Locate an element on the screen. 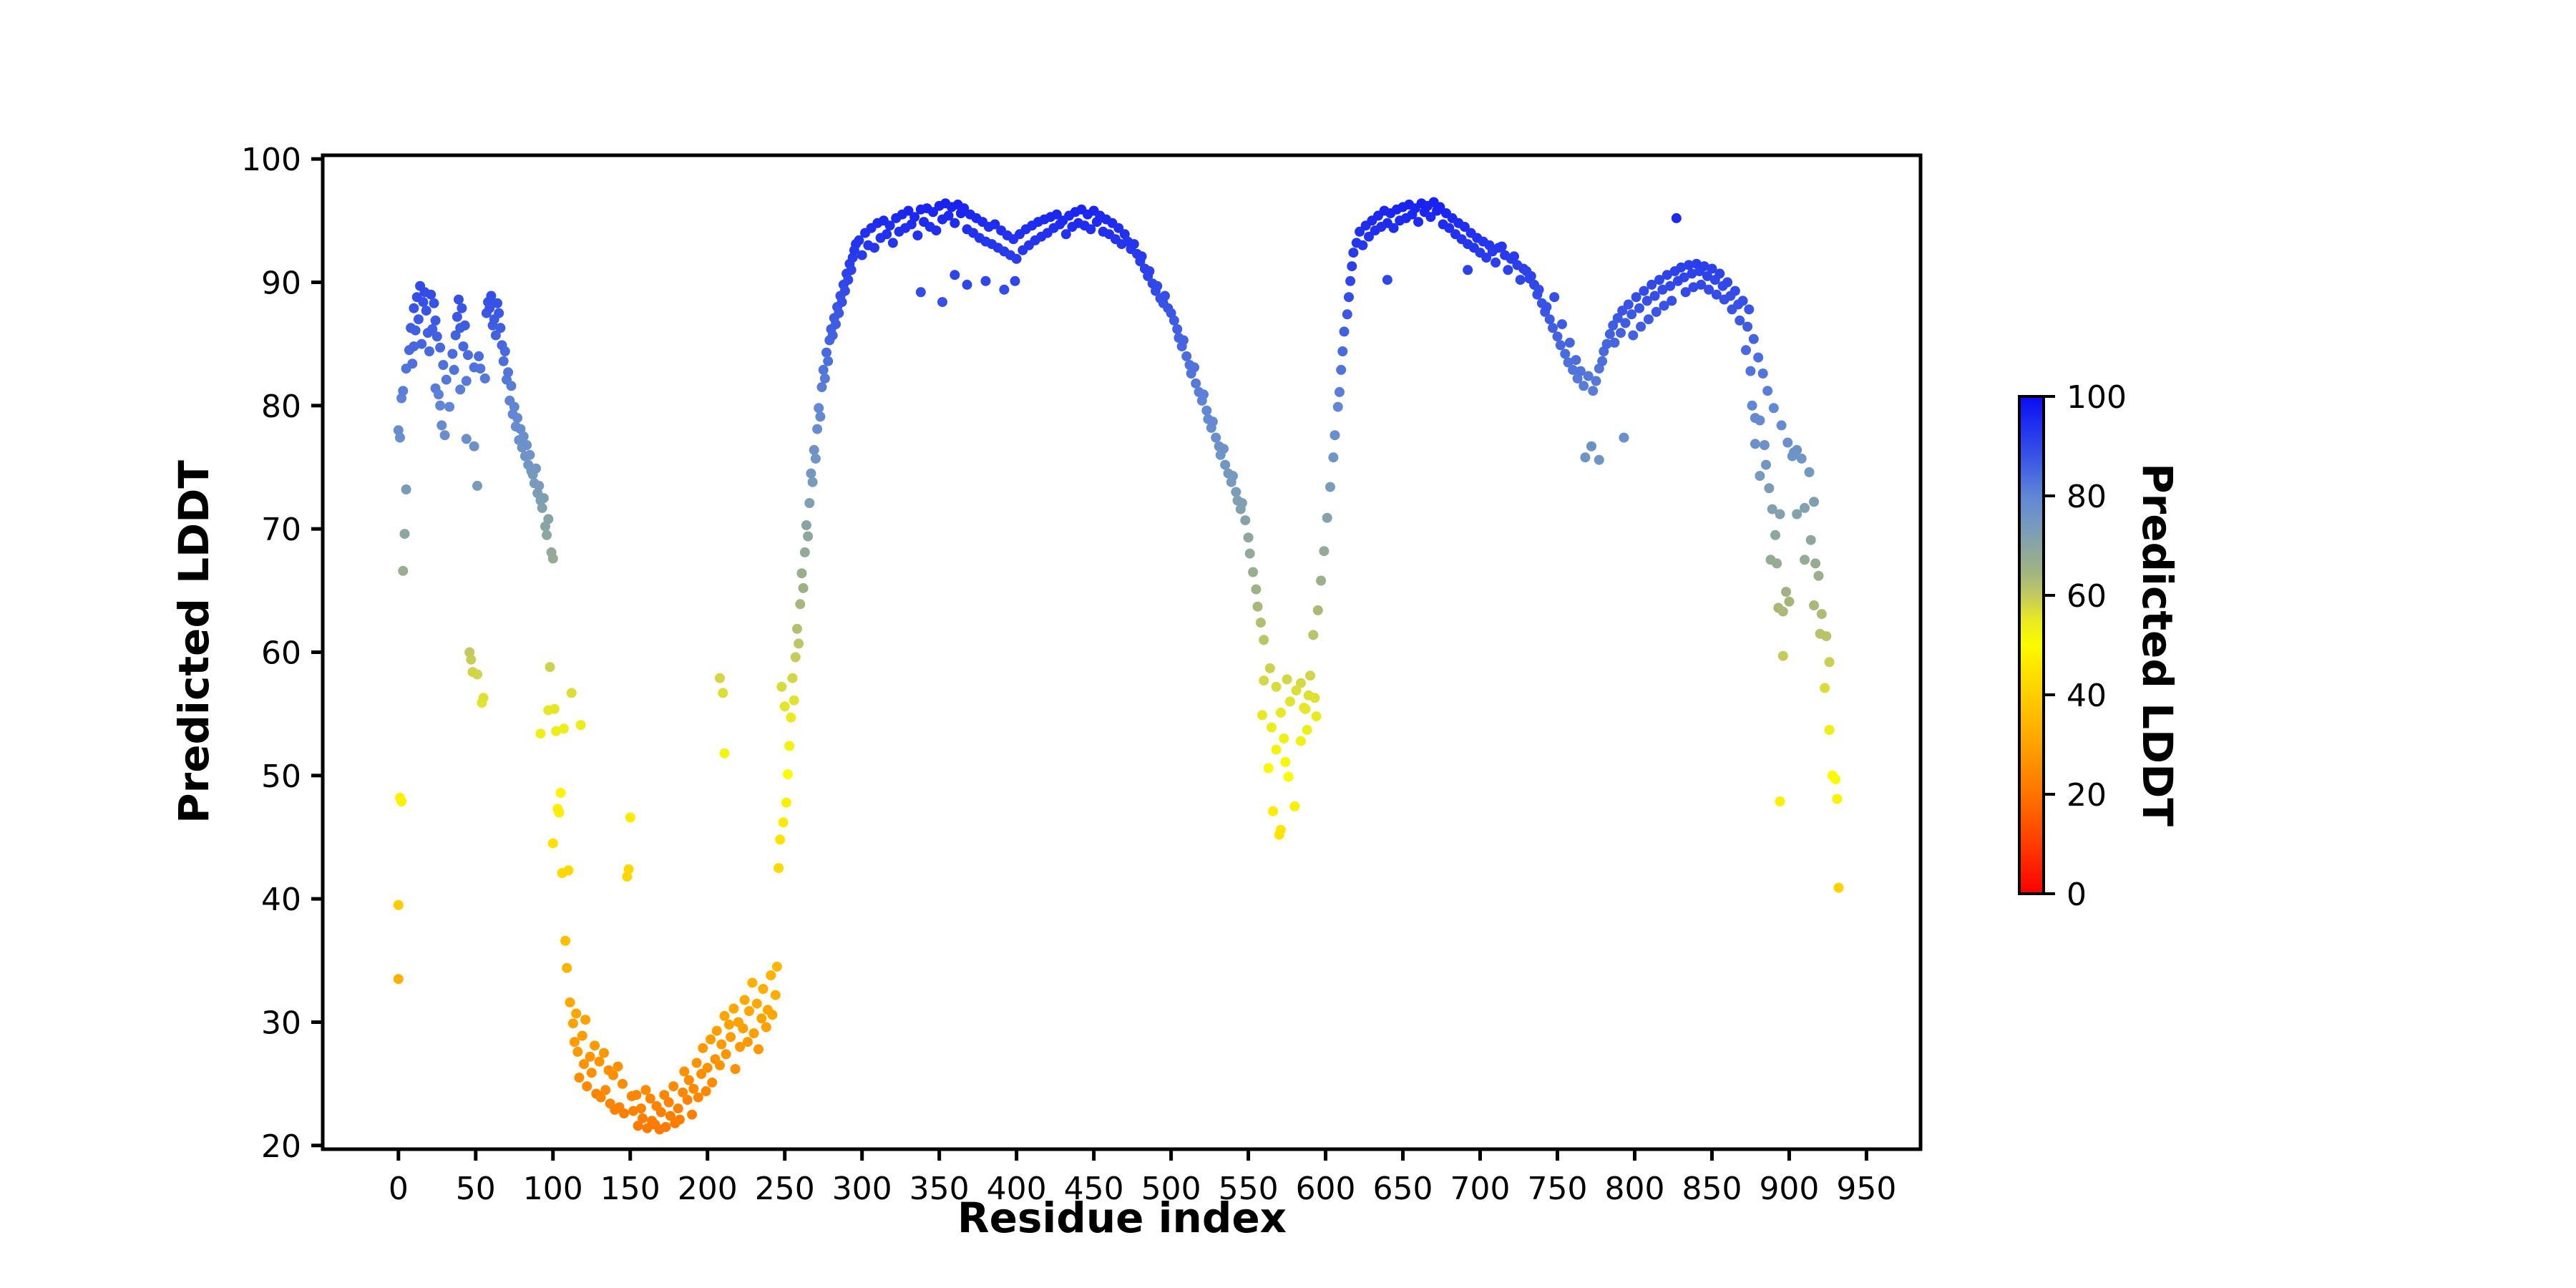 Image resolution: width=2576 pixels, height=1288 pixels. y-tick-label: 40 is located at coordinates (281, 900).